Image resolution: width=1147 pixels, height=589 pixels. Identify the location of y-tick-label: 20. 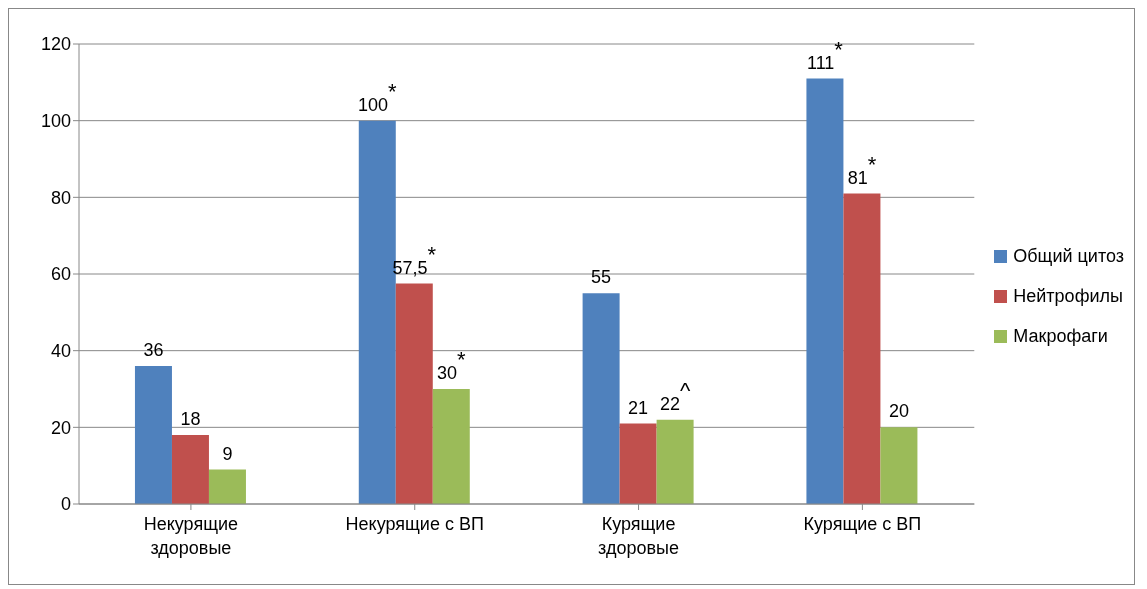
(60, 427).